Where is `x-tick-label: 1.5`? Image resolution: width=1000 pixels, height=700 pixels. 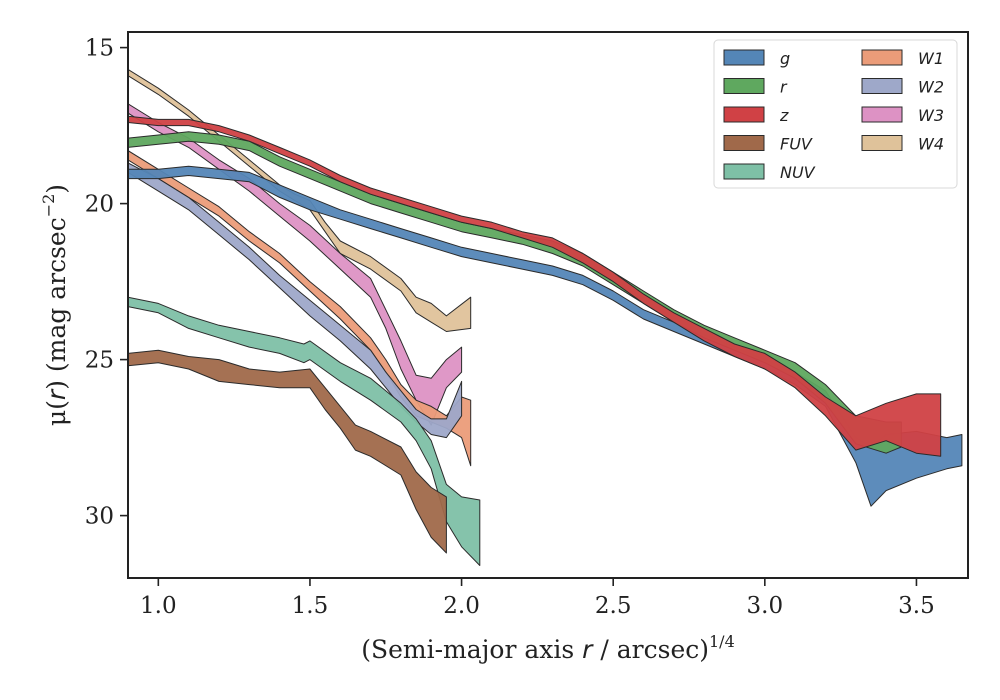
x-tick-label: 1.5 is located at coordinates (310, 606).